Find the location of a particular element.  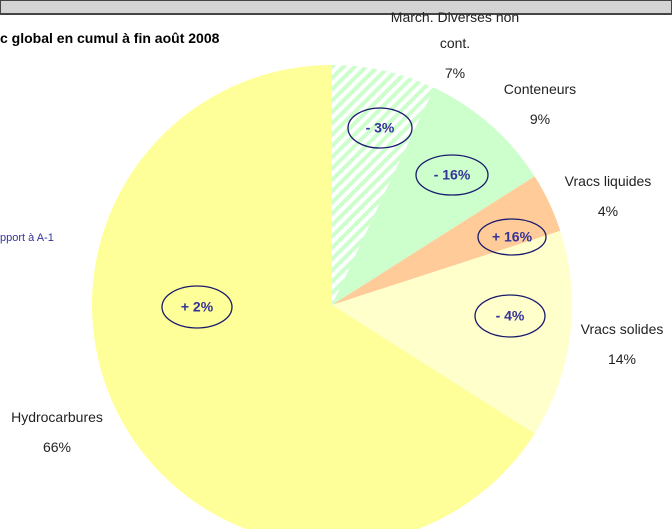

slice-label: Conteneurs is located at coordinates (540, 89).